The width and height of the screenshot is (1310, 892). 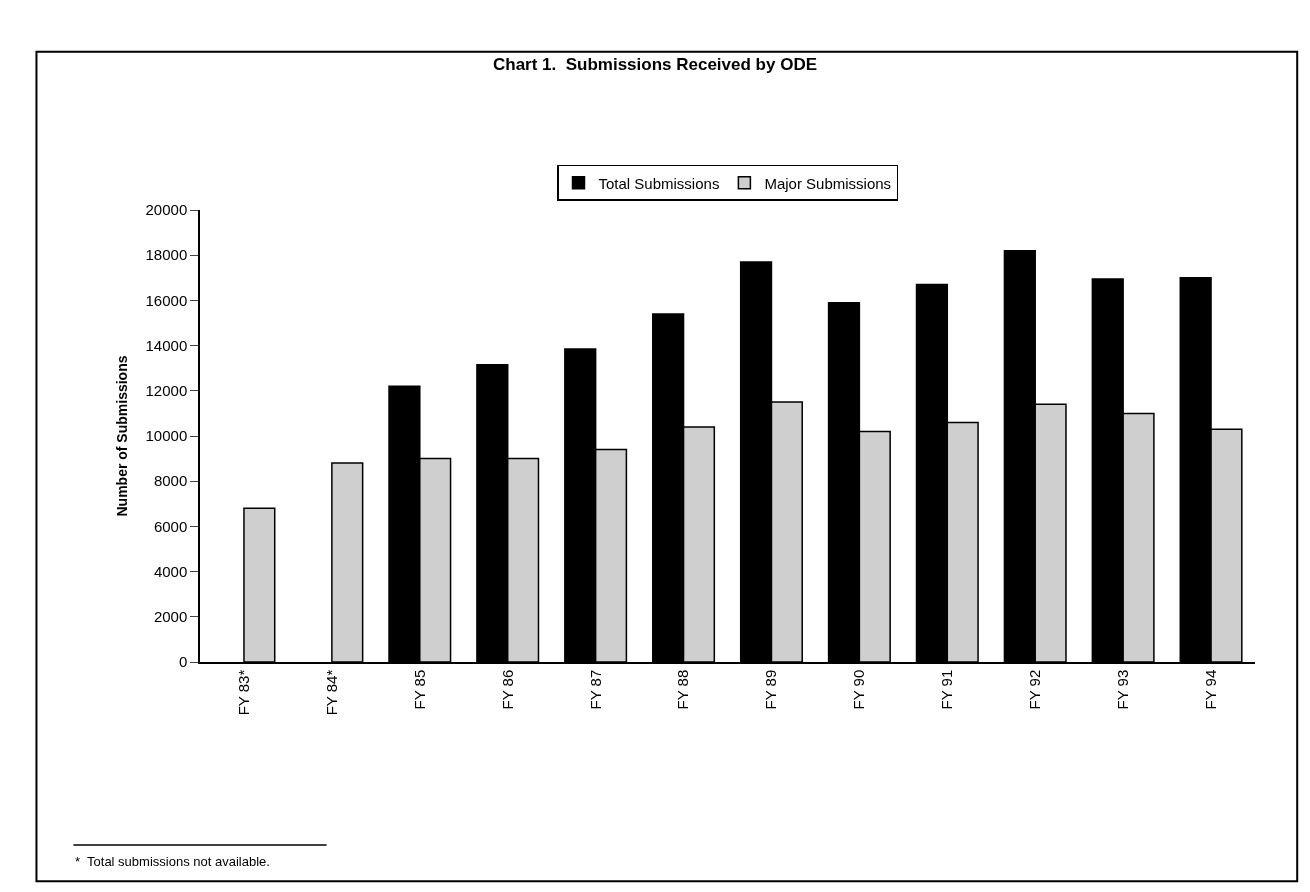 I want to click on legend-label: Major Submissions, so click(x=828, y=183).